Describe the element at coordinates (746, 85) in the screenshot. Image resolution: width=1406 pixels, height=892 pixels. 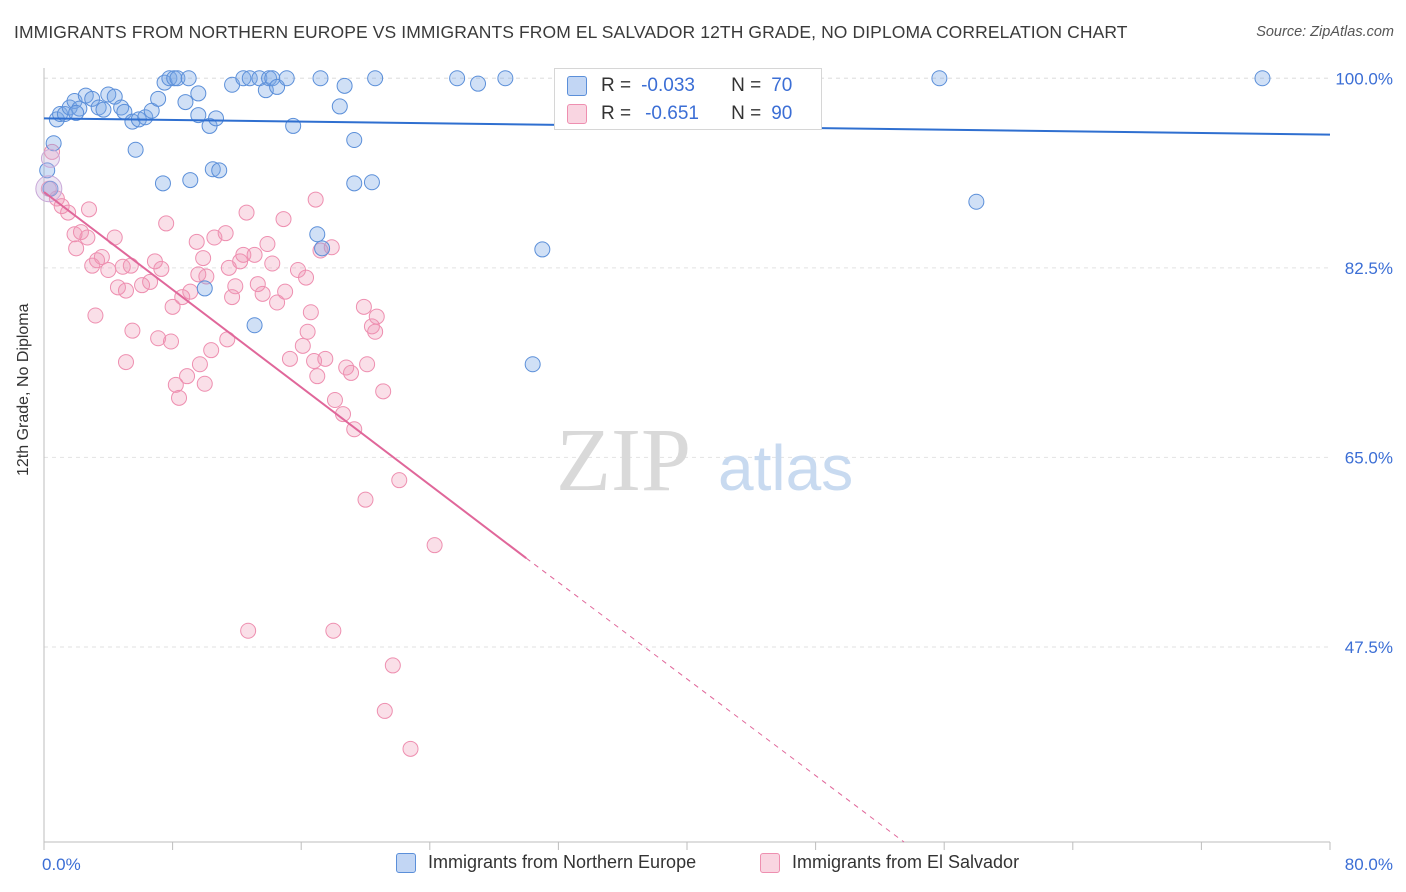
I see `stats-n-label-blue: N =` at that location.